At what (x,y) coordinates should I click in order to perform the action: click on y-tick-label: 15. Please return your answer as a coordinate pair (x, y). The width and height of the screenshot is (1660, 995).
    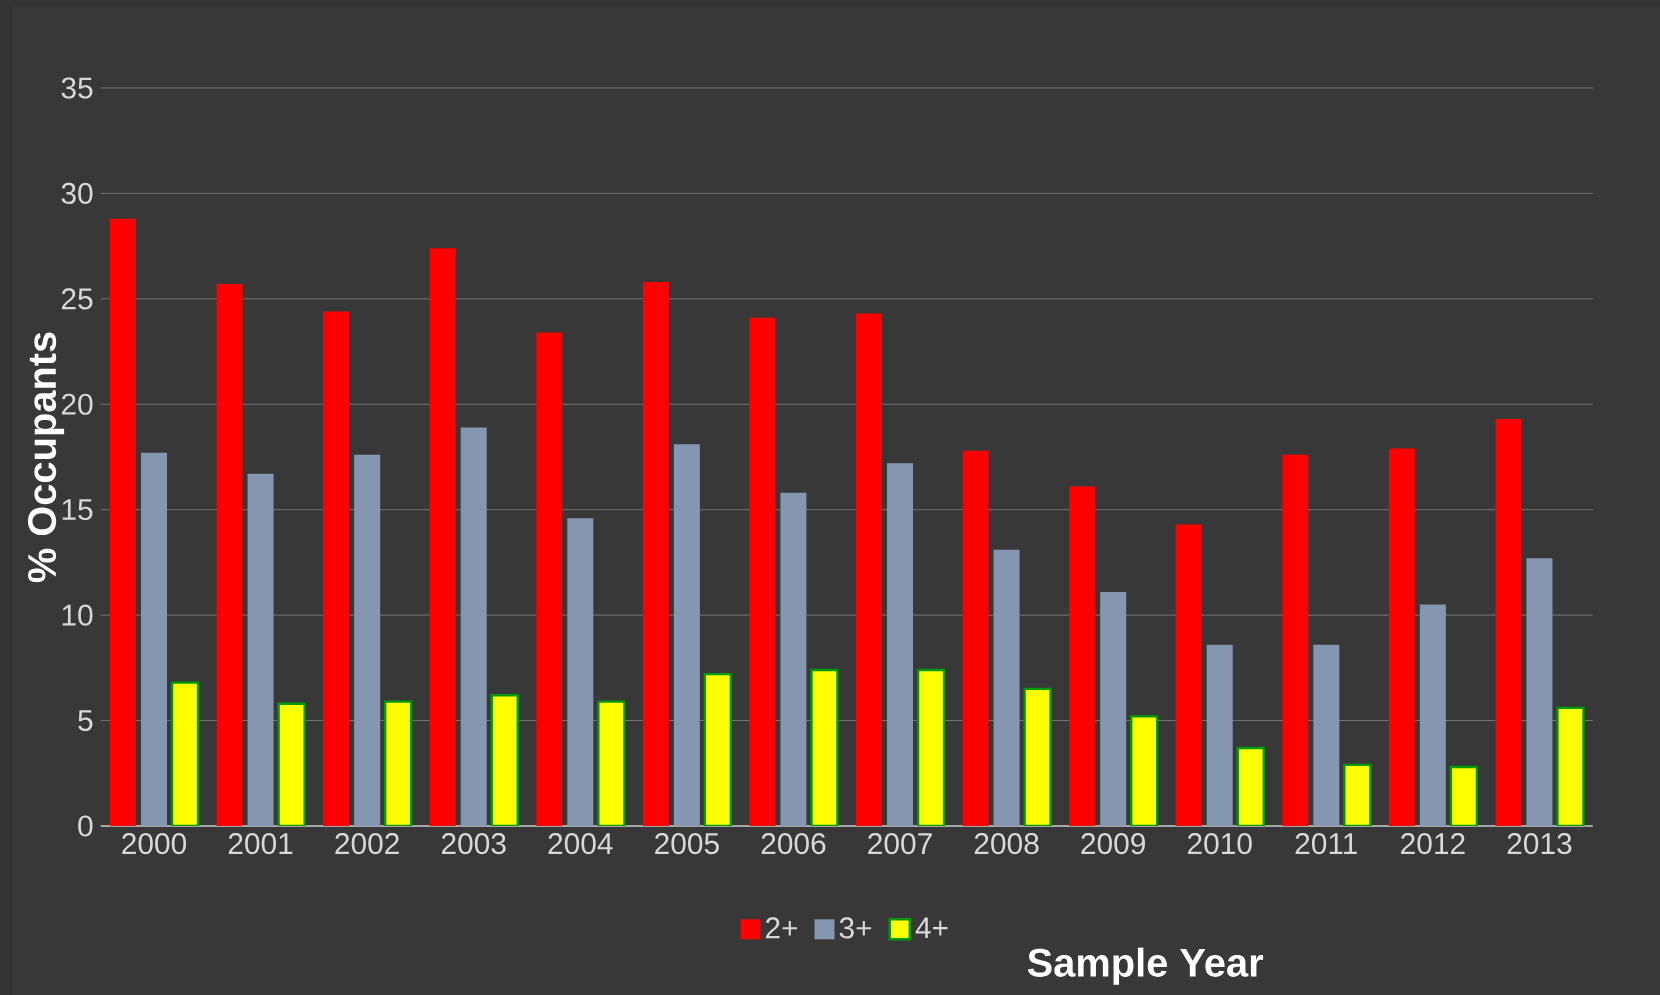
    Looking at the image, I should click on (77, 510).